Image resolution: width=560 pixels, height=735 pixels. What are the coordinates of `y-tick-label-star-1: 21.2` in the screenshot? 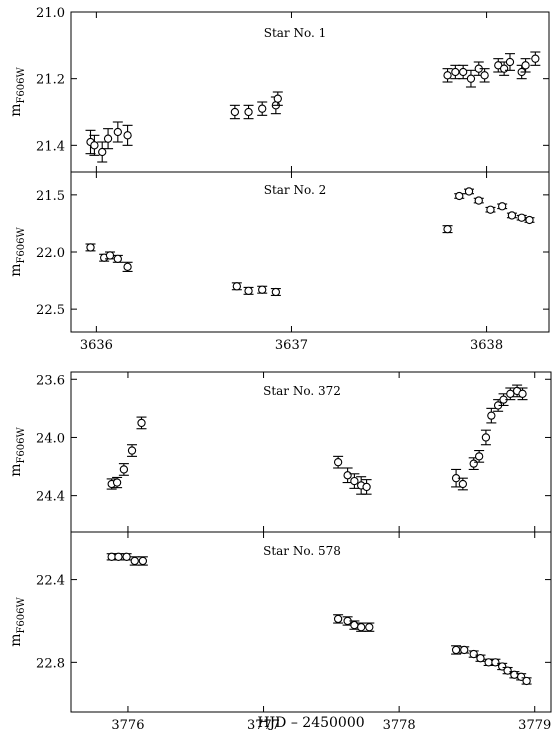 It's located at (50, 80).